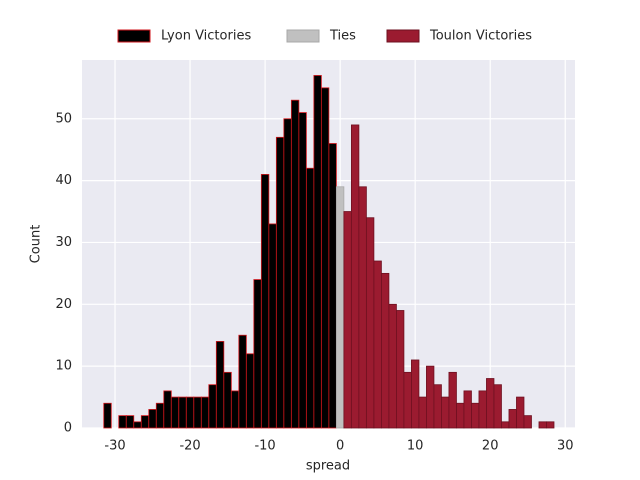  I want to click on y-tick-label: 10, so click(63, 366).